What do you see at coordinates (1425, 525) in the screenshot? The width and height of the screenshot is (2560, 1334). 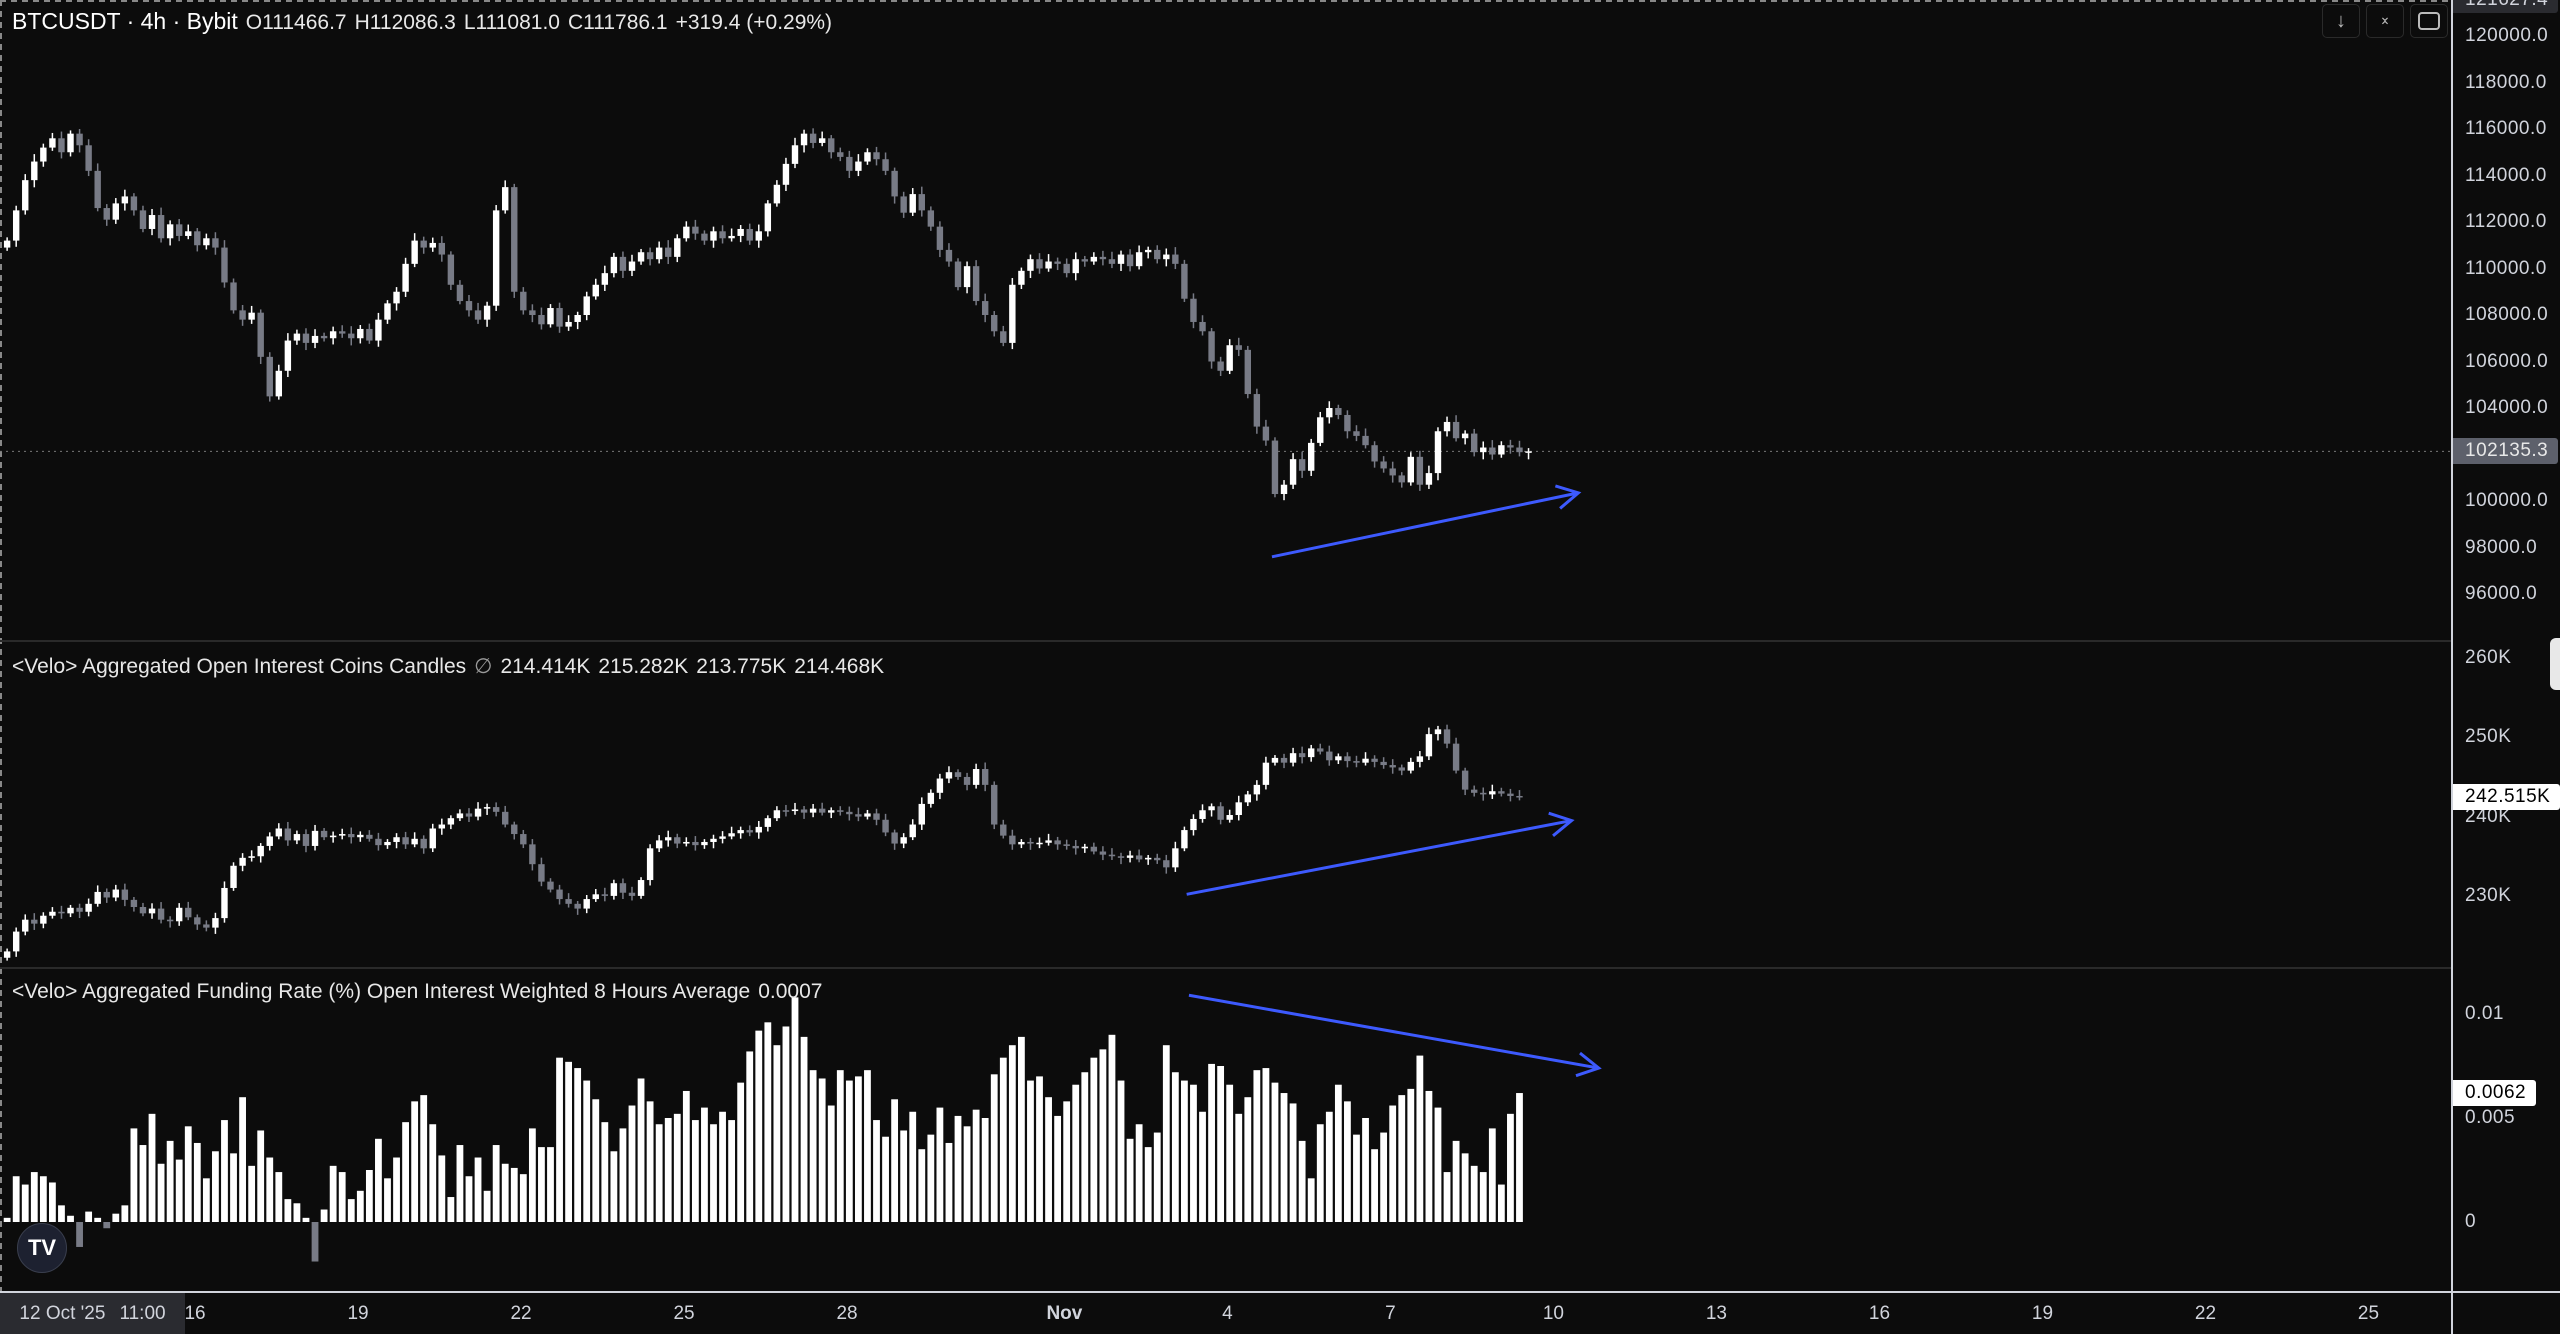 I see `trend-arrow-line` at bounding box center [1425, 525].